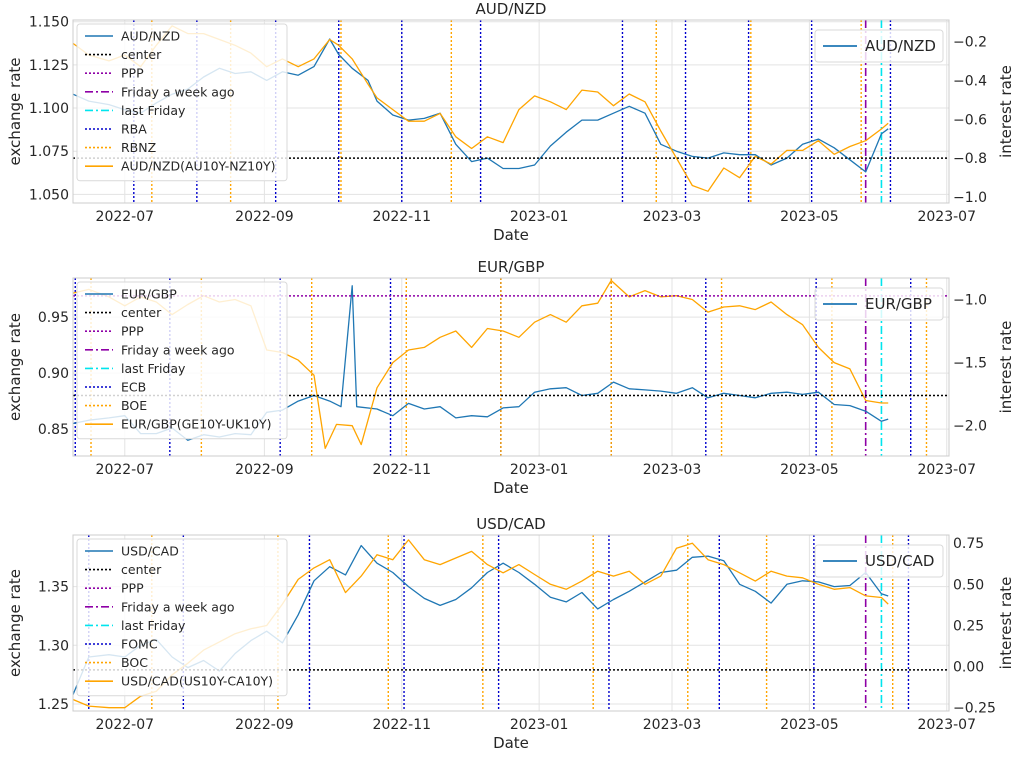 This screenshot has height=762, width=1024. I want to click on y-right-tick-label: −1.0, so click(970, 198).